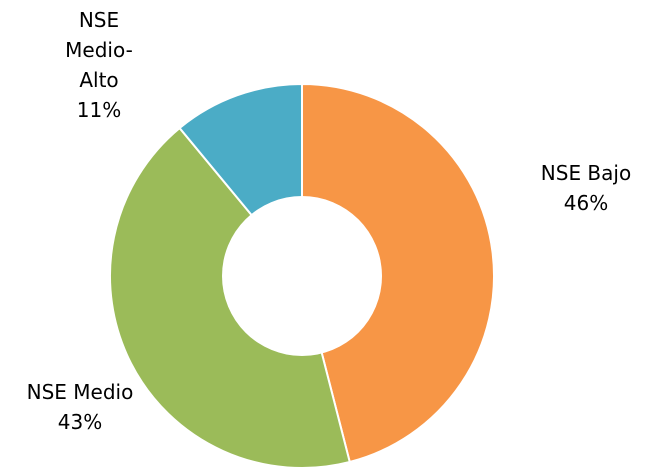  I want to click on slice-label-line: NSE Medio, so click(80, 392).